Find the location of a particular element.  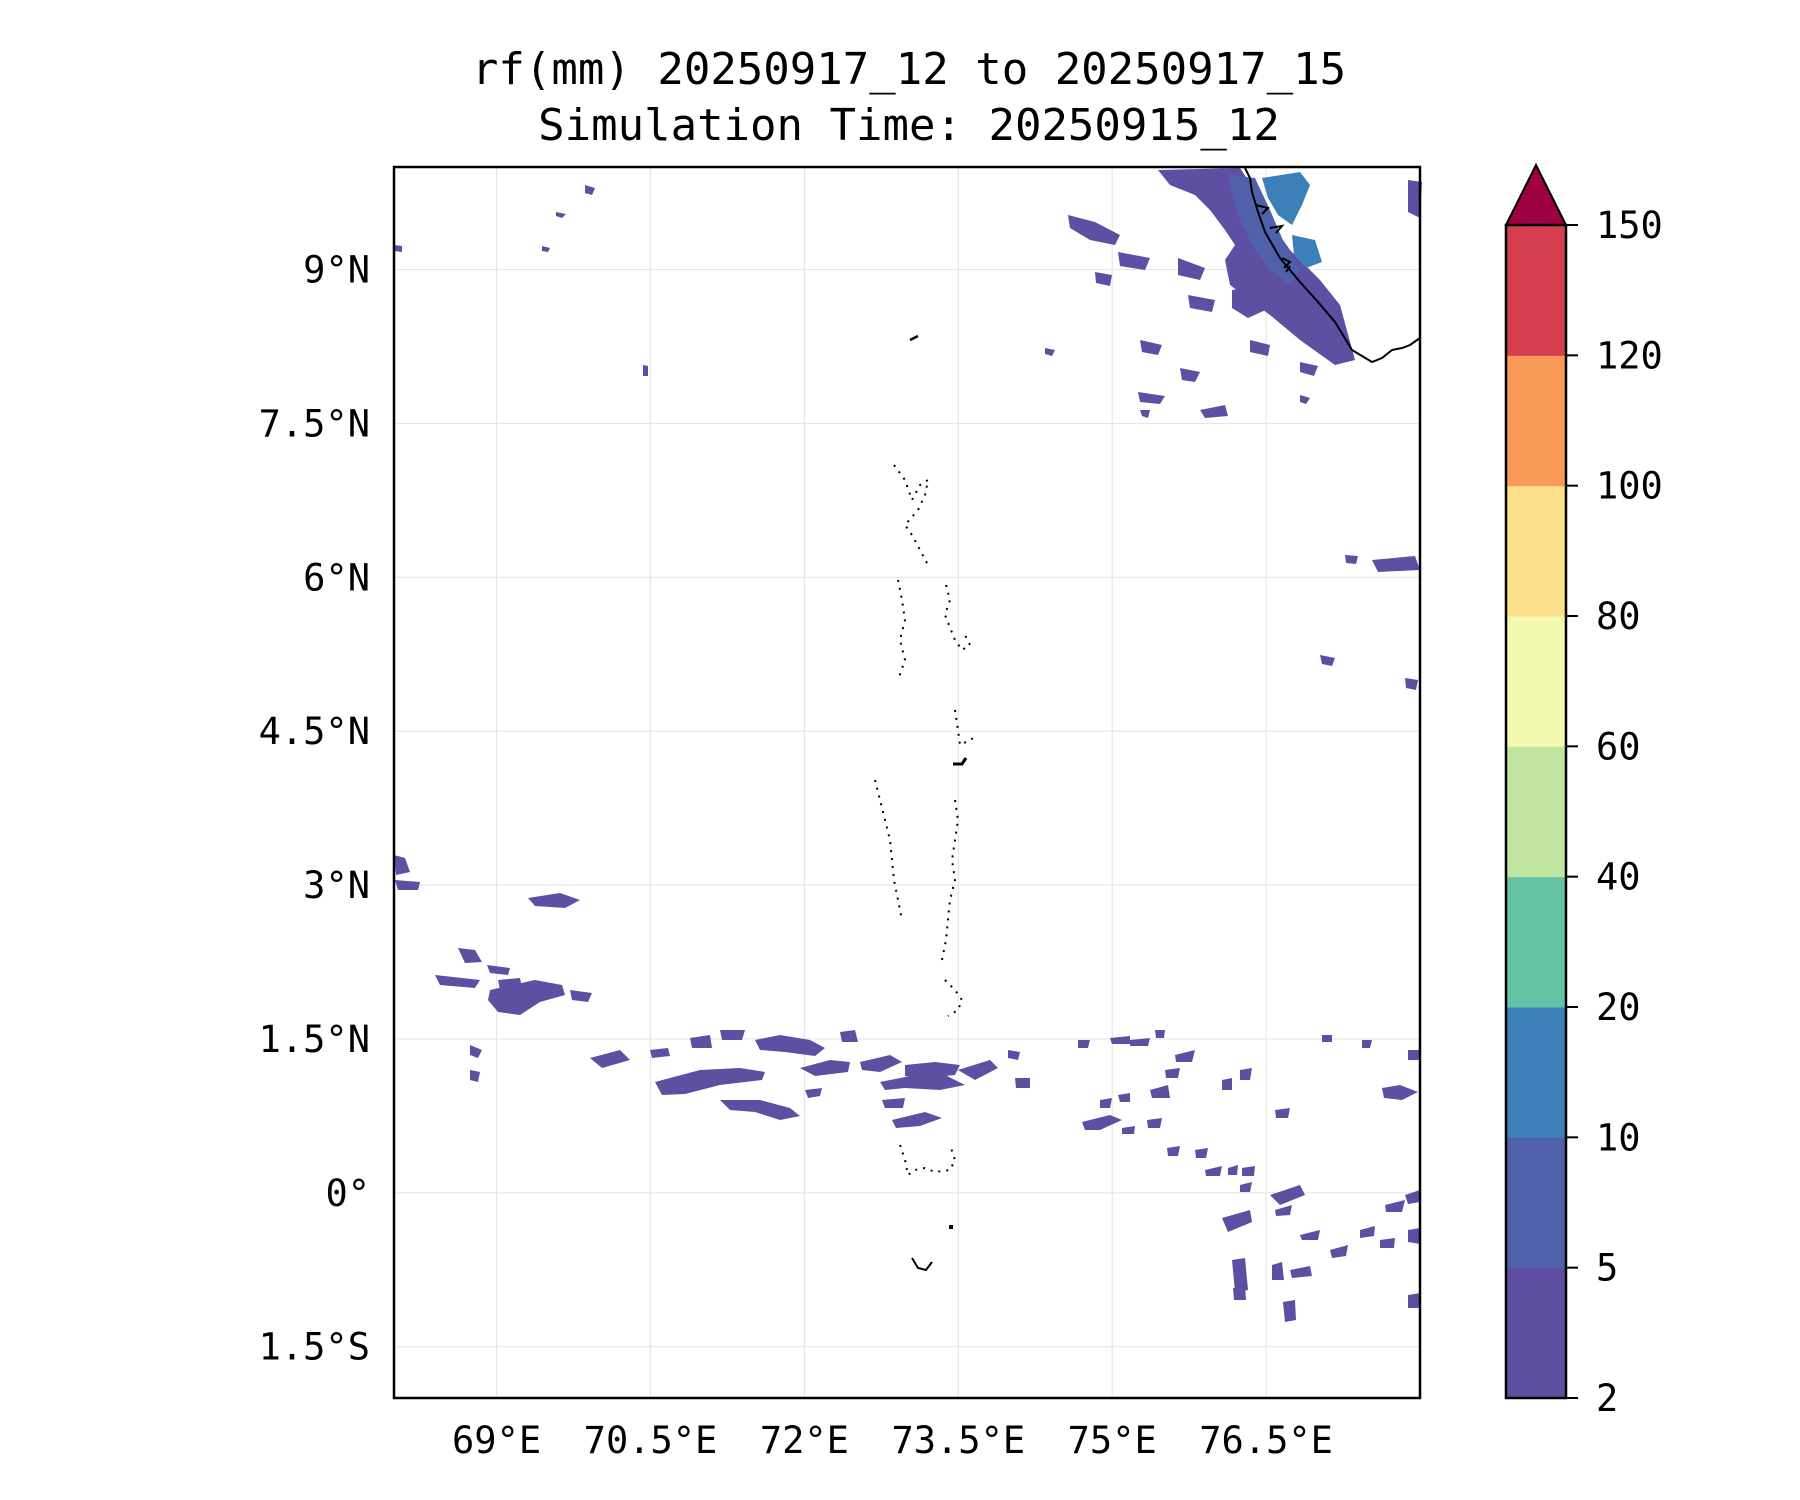

maldives-central-atolls is located at coordinates (888, 850).